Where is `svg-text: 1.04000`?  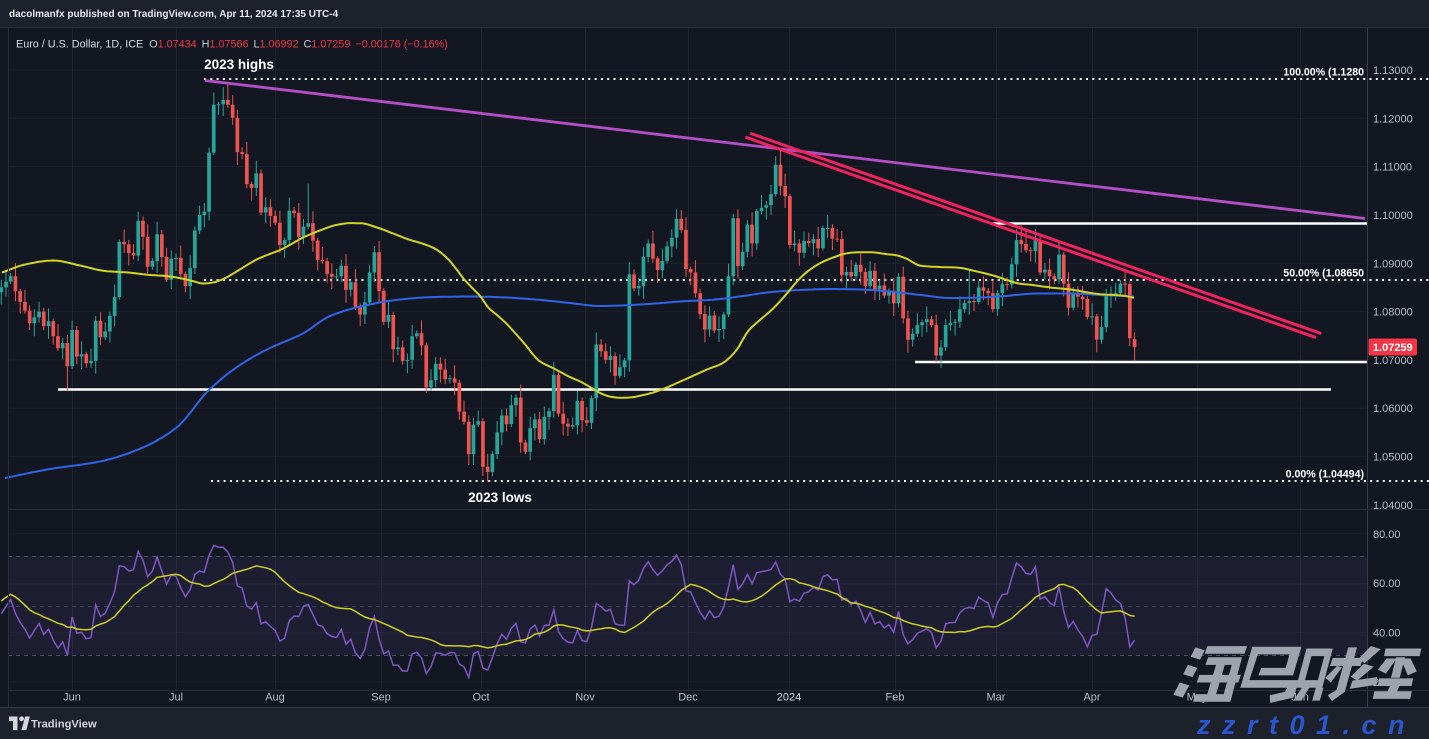 svg-text: 1.04000 is located at coordinates (1393, 506).